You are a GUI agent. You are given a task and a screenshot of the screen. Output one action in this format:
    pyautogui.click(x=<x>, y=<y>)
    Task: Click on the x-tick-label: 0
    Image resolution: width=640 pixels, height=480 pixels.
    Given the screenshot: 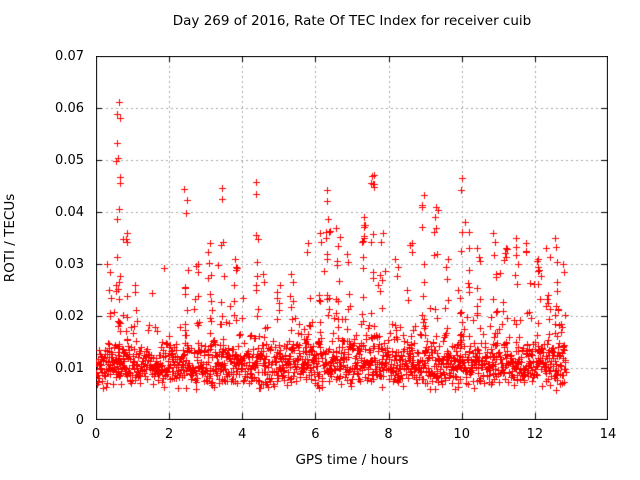 What is the action you would take?
    pyautogui.click(x=96, y=434)
    